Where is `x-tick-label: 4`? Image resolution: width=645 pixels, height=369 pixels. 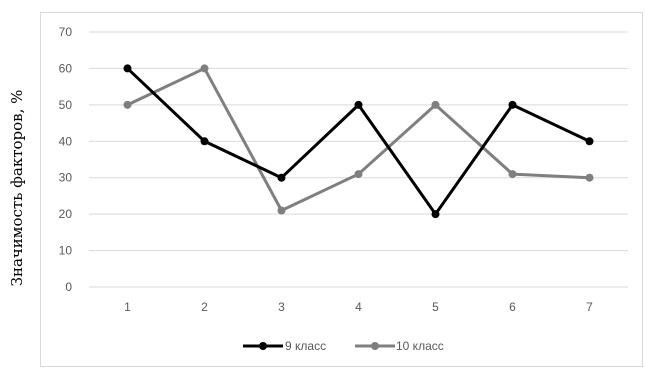 x-tick-label: 4 is located at coordinates (358, 307).